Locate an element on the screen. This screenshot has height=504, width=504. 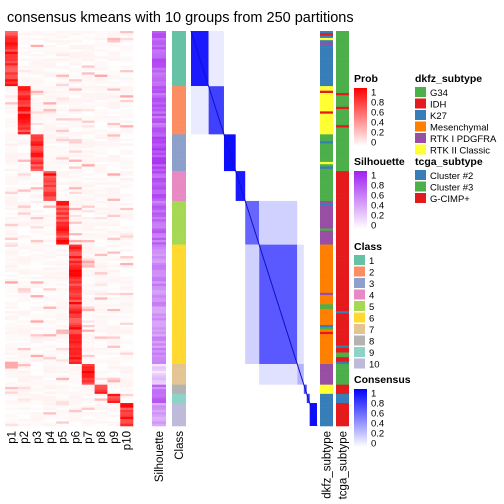
silhouette-legend-tick: 1 is located at coordinates (373, 176).